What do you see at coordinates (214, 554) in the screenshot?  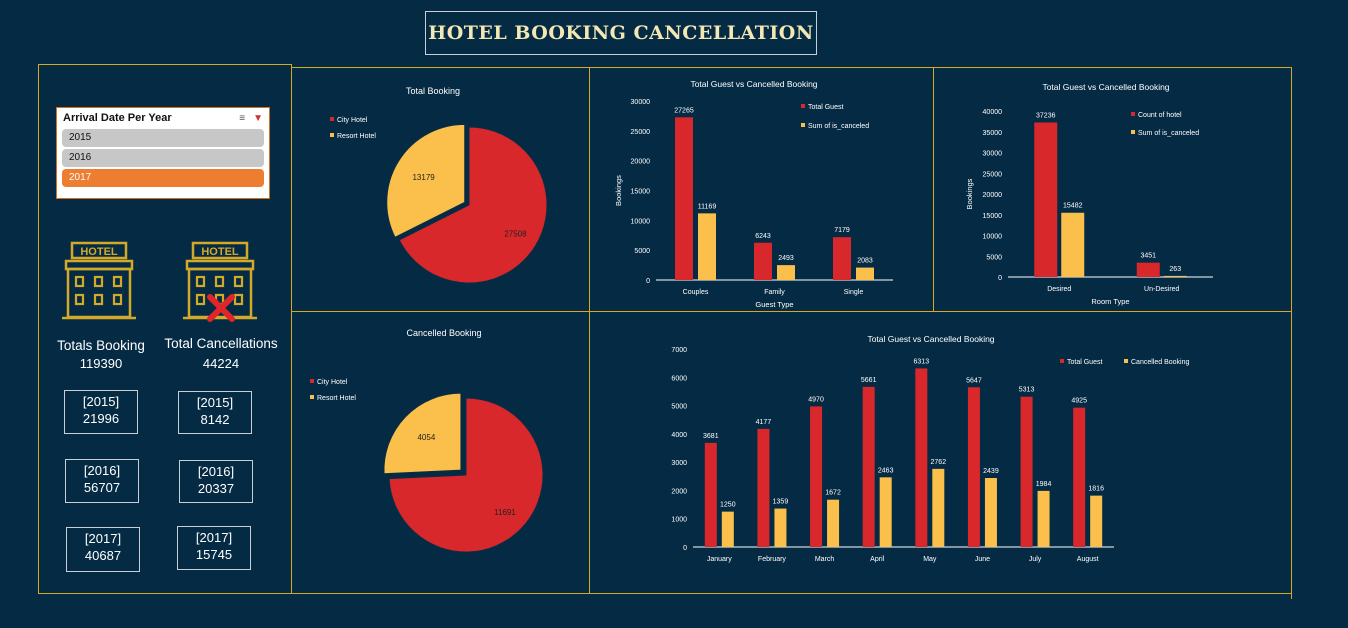 I see `cancel-2017-value: 15745` at bounding box center [214, 554].